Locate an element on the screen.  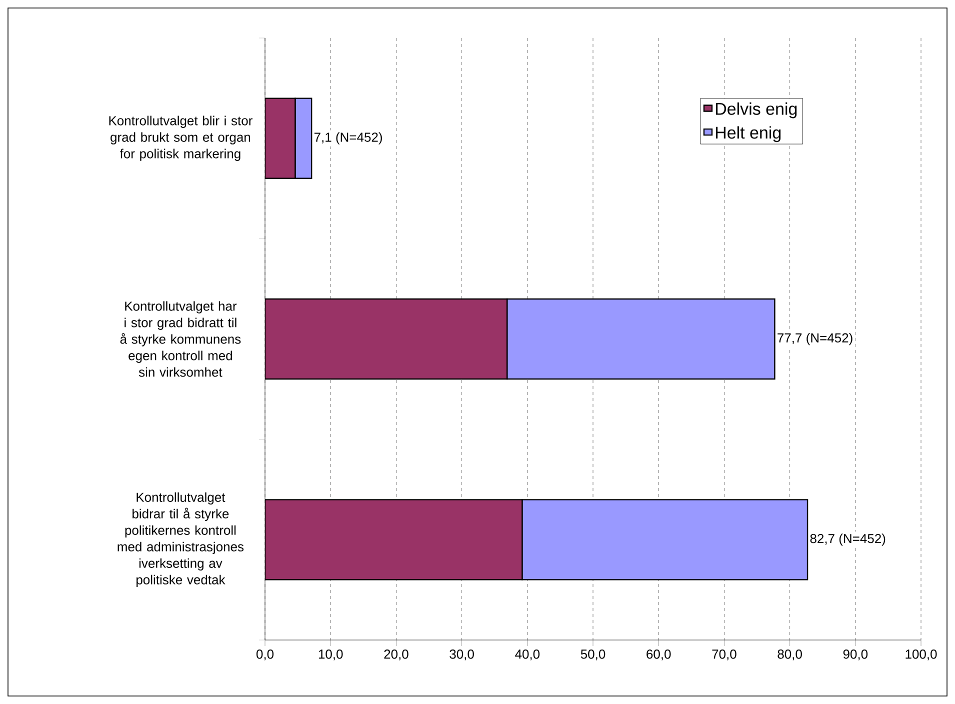
total-label: 82,7 (N=452) is located at coordinates (848, 540).